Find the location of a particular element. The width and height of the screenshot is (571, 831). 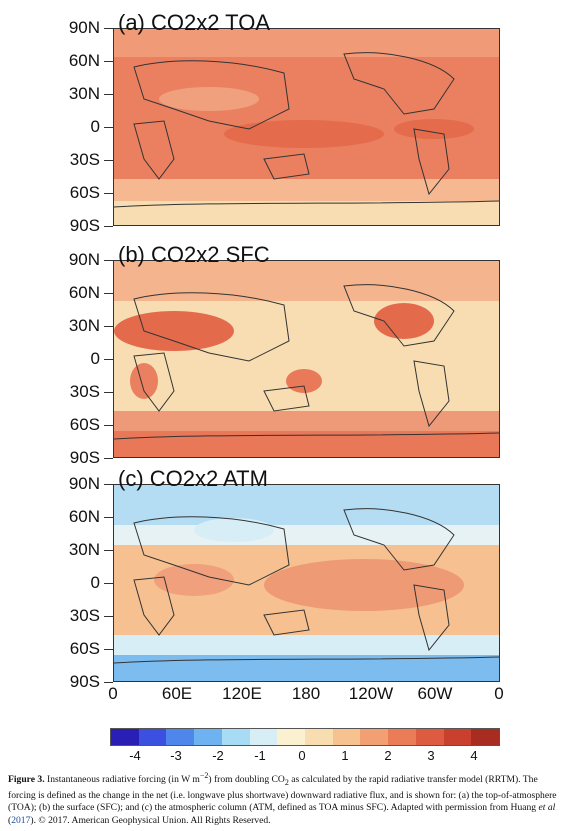

colorbar-label: -4 is located at coordinates (135, 755).